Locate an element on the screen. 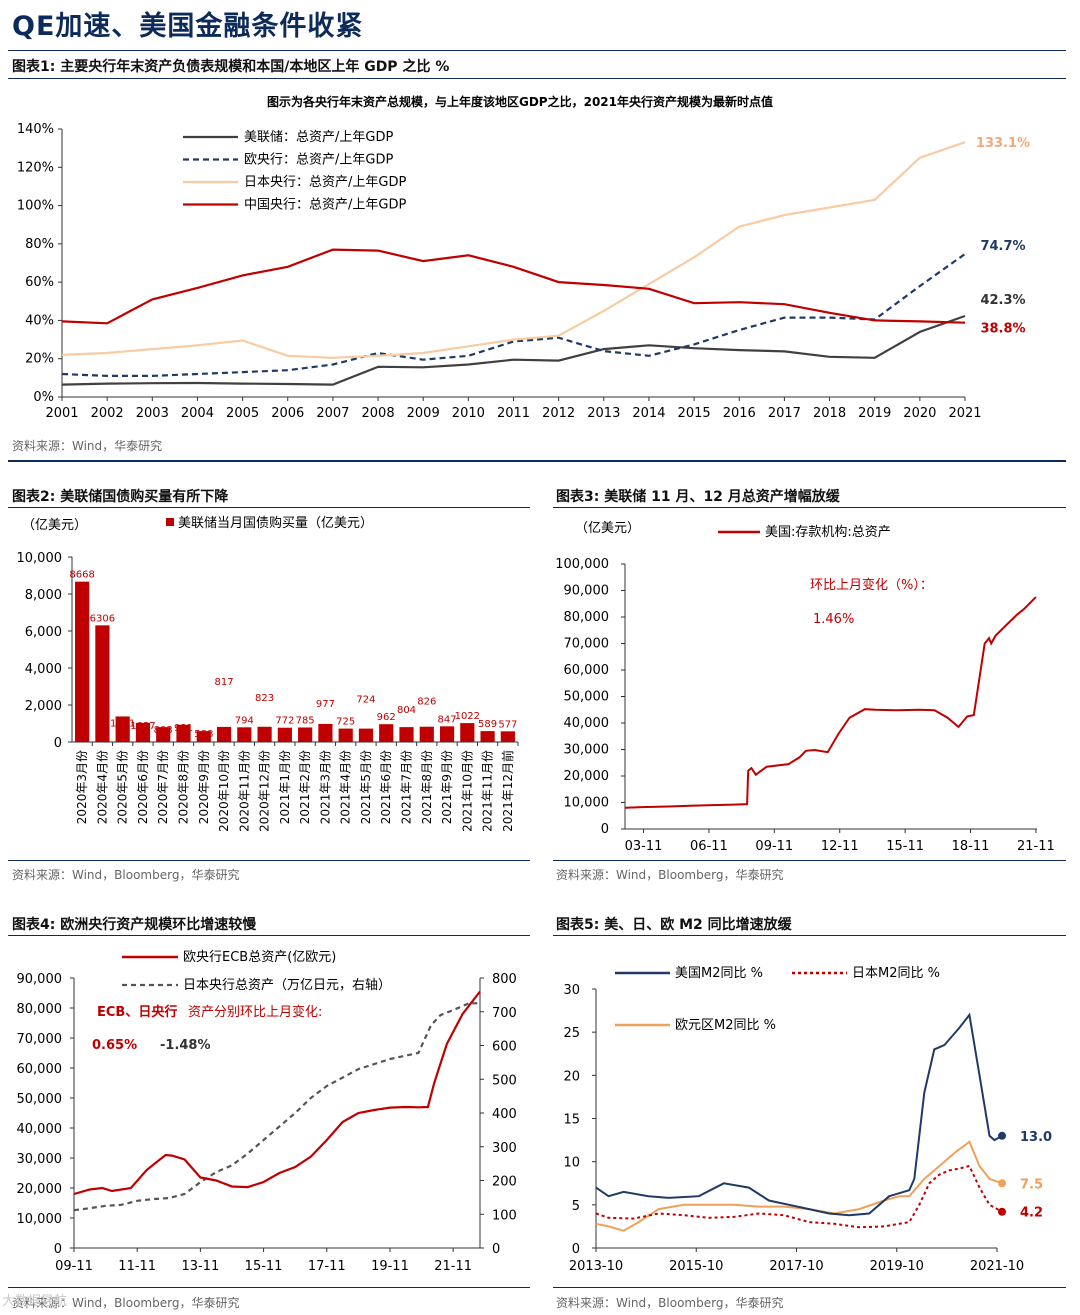  page-title: QE加速、美国金融条件收紧 is located at coordinates (188, 26).